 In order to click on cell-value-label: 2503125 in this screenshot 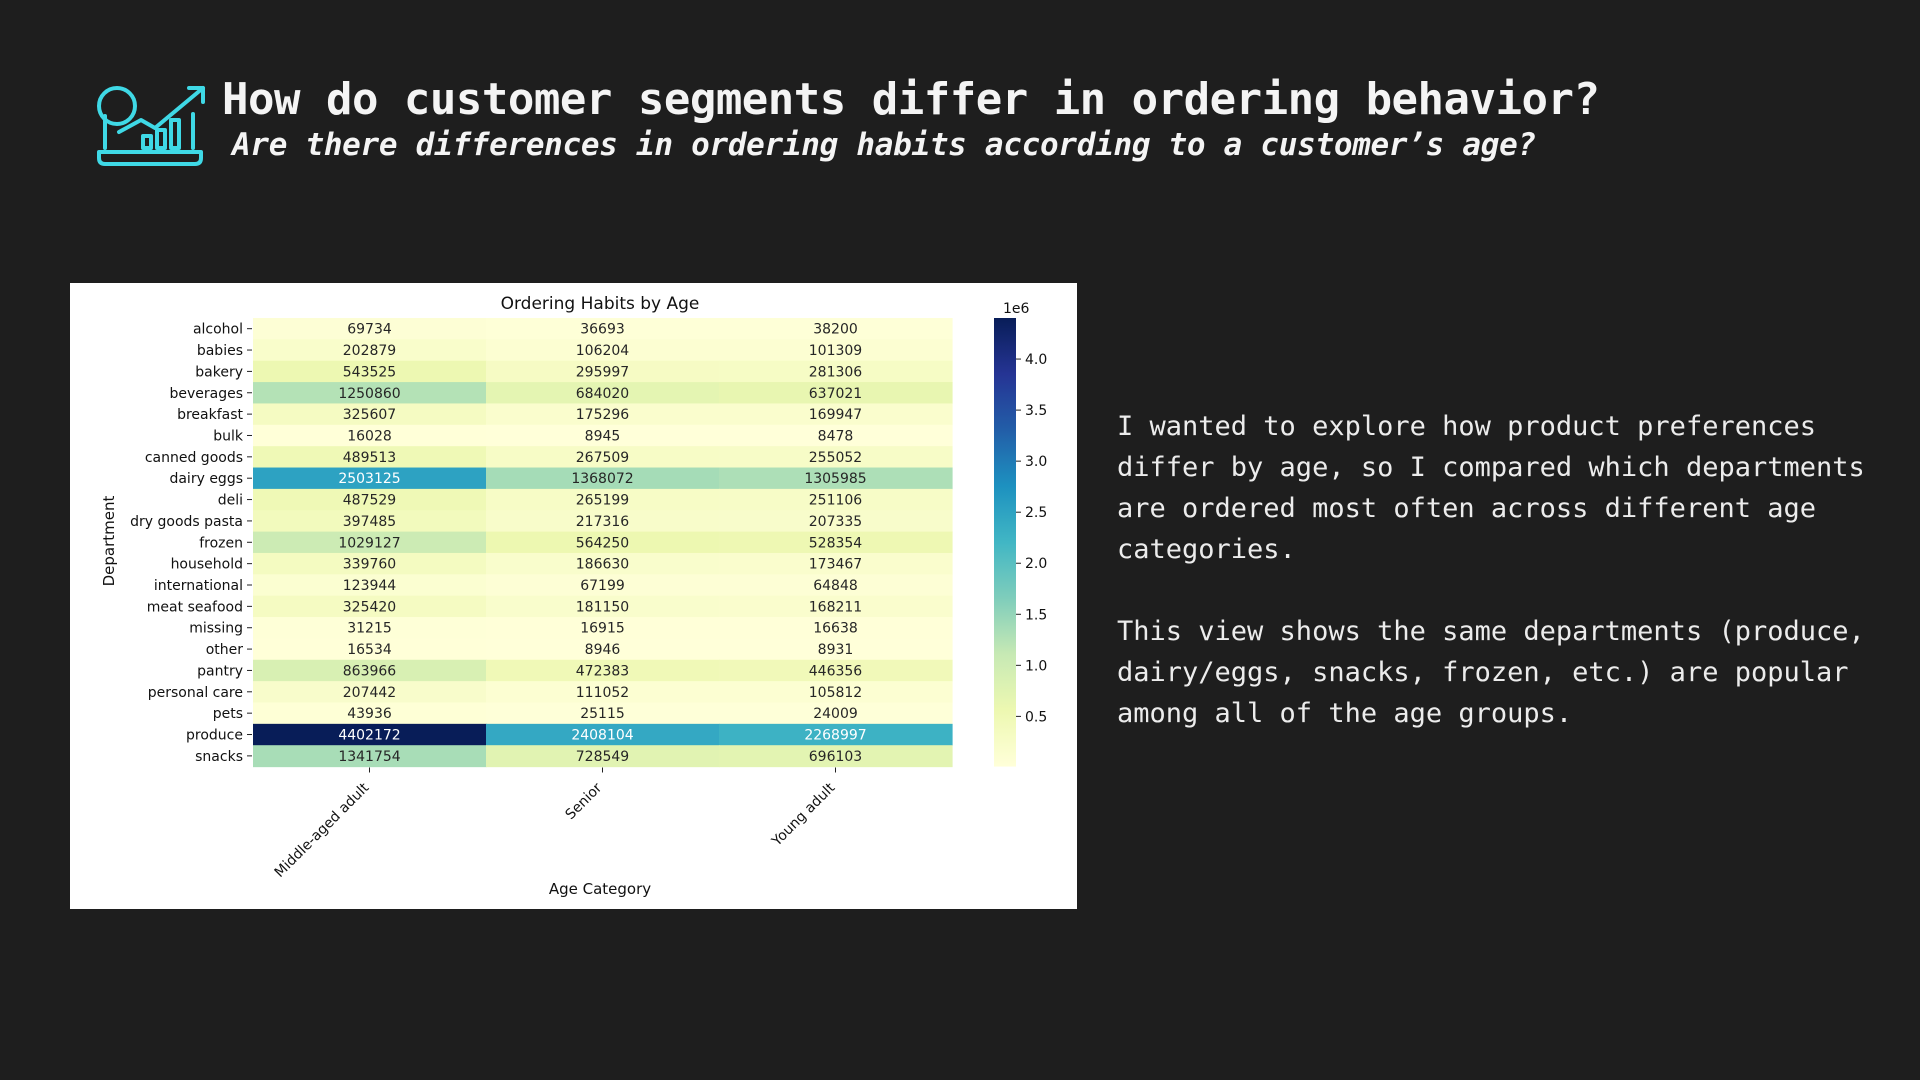, I will do `click(369, 479)`.